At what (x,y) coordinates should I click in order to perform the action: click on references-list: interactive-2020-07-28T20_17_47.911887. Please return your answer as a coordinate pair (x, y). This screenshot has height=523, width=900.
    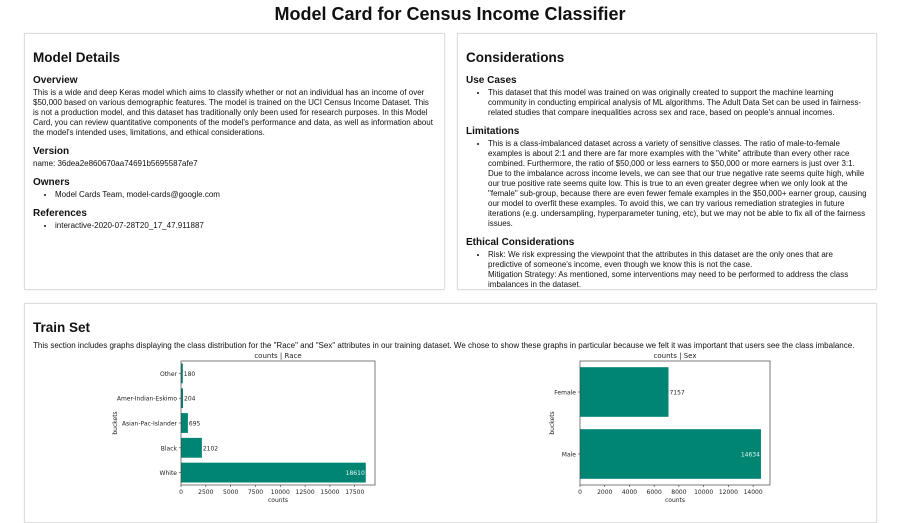
    Looking at the image, I should click on (234, 226).